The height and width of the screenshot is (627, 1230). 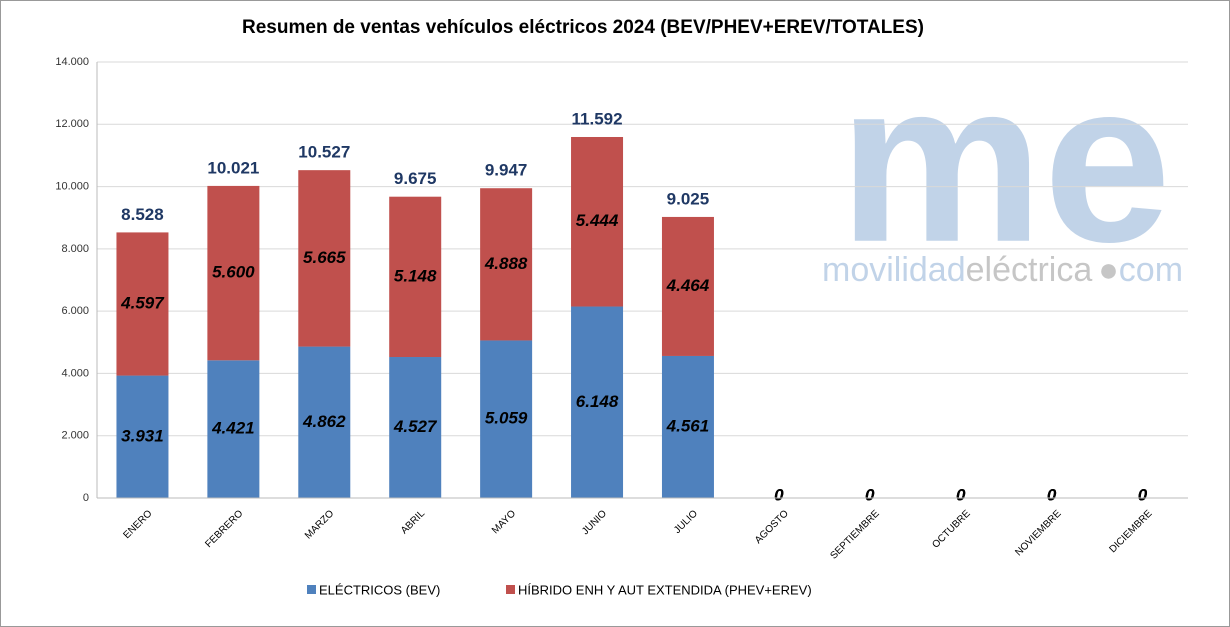 I want to click on segment-label: 5.444, so click(x=597, y=220).